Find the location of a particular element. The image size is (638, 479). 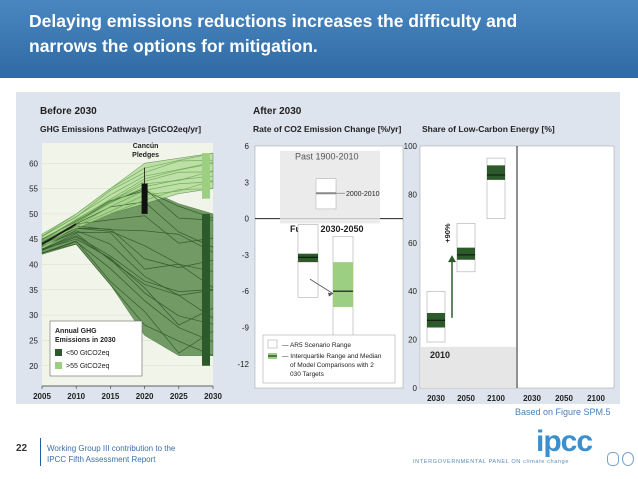

legend-title-ghg-2: Emissions in 2030 is located at coordinates (85, 340).